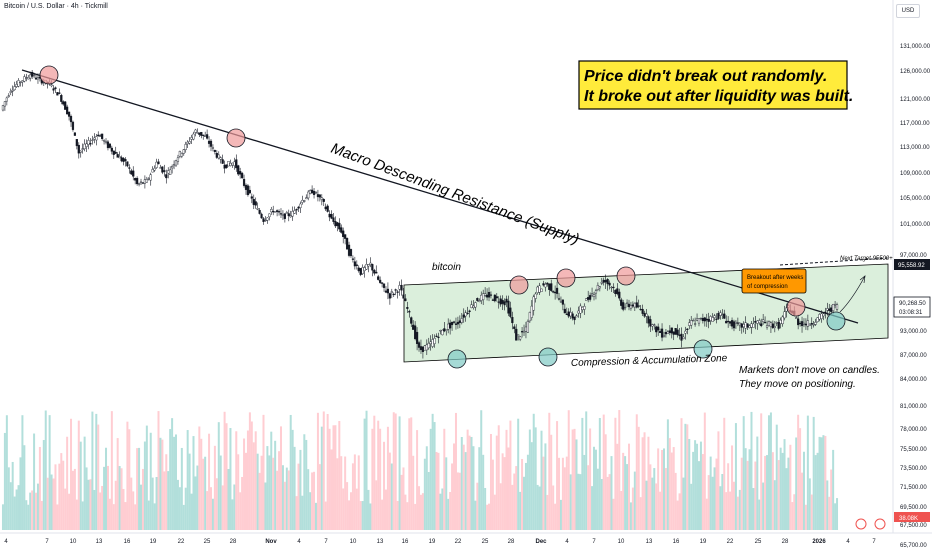 Image resolution: width=932 pixels, height=555 pixels. I want to click on price-tick-label: 131,000.00, so click(915, 47).